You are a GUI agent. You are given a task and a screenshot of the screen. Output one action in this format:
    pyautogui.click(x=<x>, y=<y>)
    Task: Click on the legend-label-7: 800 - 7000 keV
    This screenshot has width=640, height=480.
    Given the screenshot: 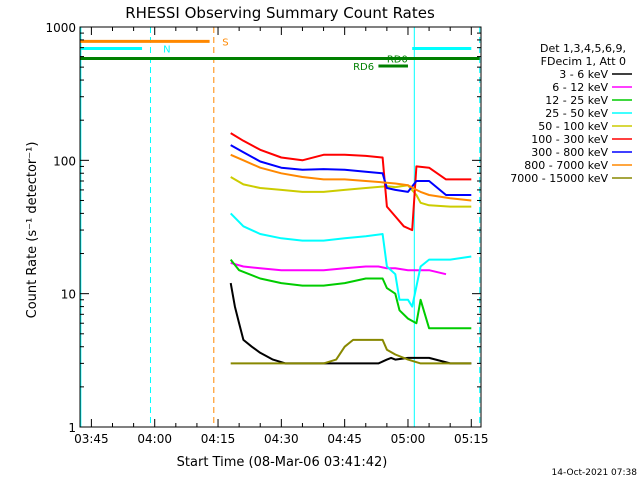 What is the action you would take?
    pyautogui.click(x=566, y=165)
    